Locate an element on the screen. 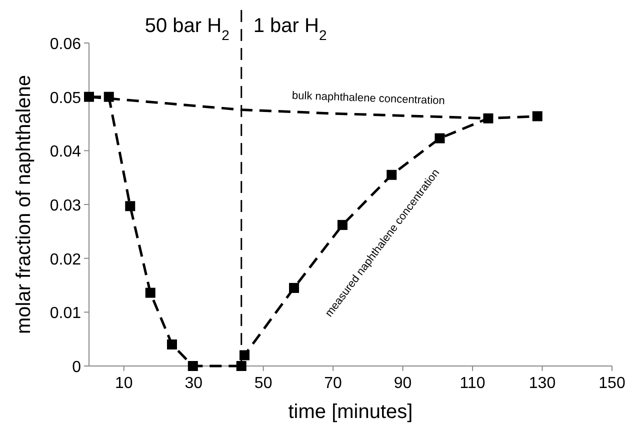  x-tick-label: 90 is located at coordinates (403, 383).